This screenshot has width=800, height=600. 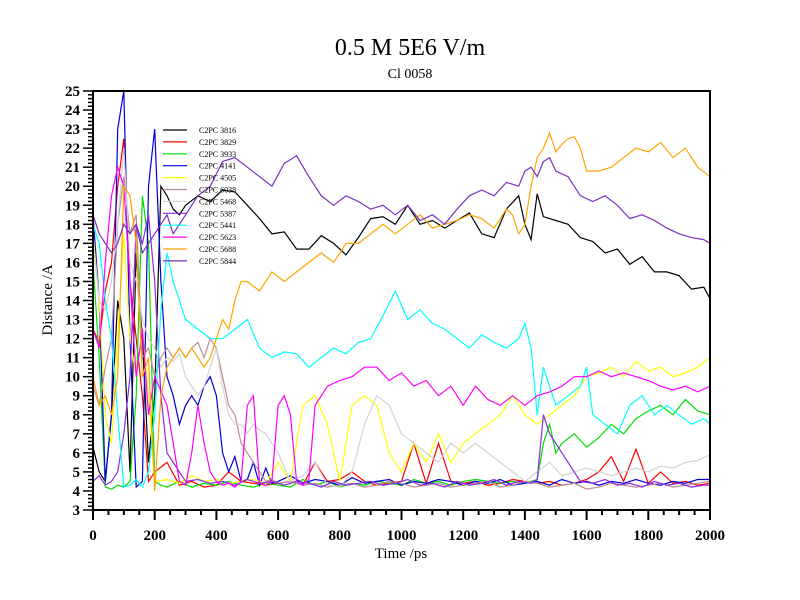 I want to click on chart-subtitle: Cl 0058, so click(x=410, y=74).